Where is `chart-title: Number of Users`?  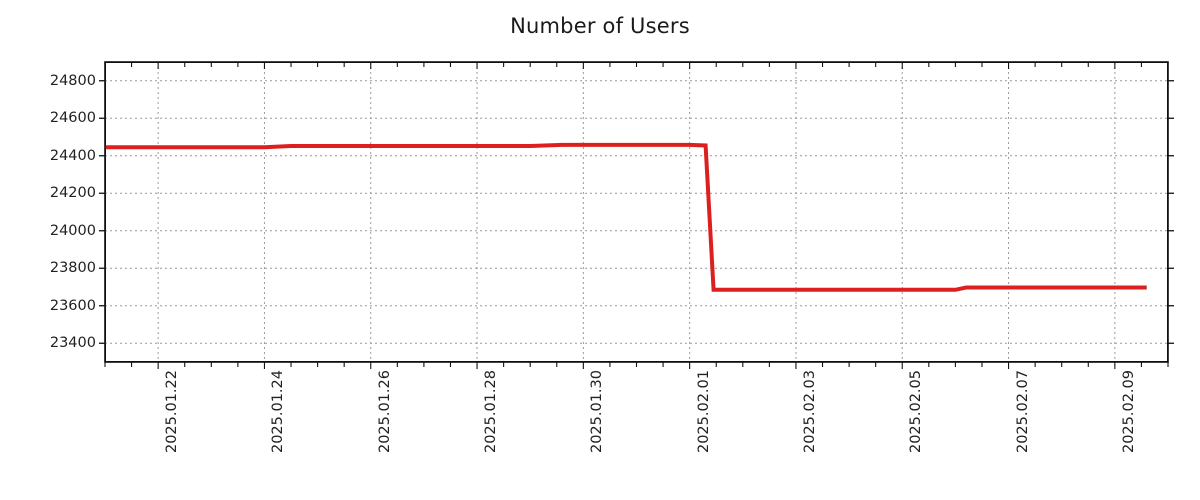
chart-title: Number of Users is located at coordinates (600, 26).